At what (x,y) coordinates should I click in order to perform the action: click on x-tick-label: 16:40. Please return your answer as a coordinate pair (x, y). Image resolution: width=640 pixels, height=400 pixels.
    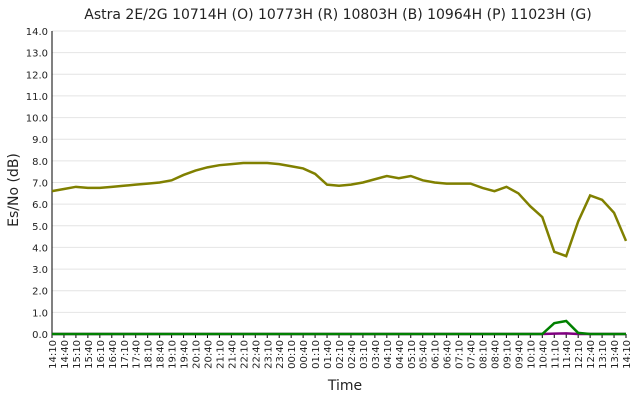
    Looking at the image, I should click on (113, 354).